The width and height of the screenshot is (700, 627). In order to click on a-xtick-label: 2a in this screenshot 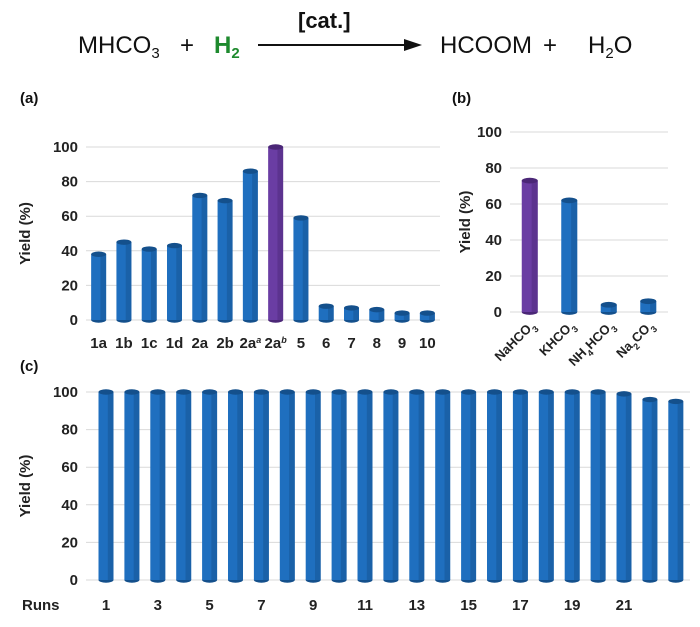, I will do `click(199, 343)`.